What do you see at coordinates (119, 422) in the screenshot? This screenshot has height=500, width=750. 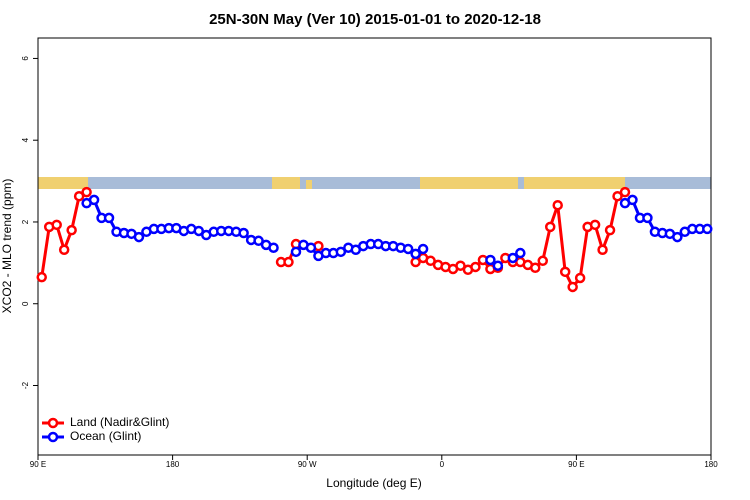 I see `legend-label: Land (Nadir&Glint)` at bounding box center [119, 422].